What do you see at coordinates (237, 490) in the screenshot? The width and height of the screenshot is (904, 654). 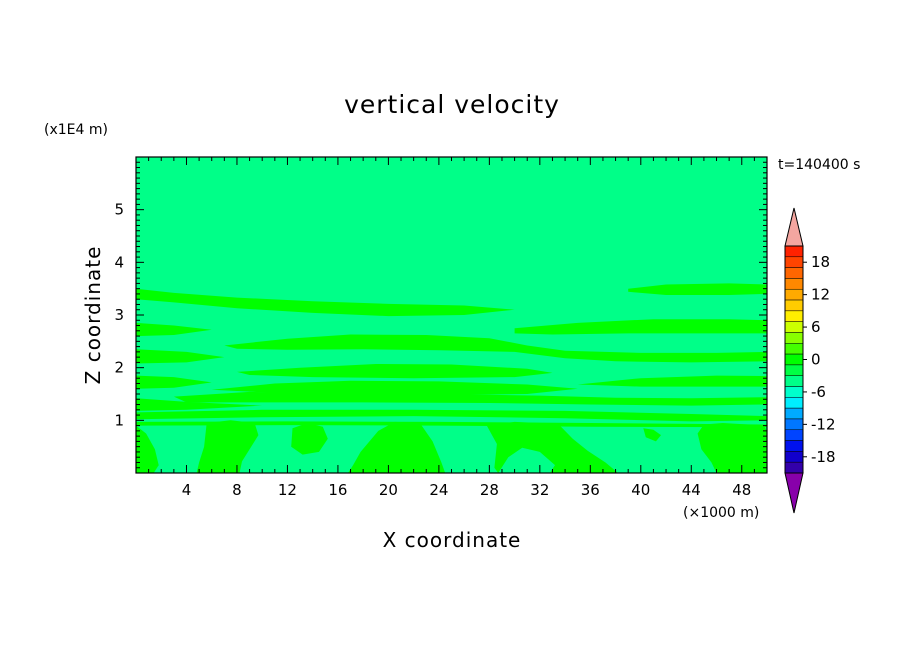 I see `x-tick-label: 8` at bounding box center [237, 490].